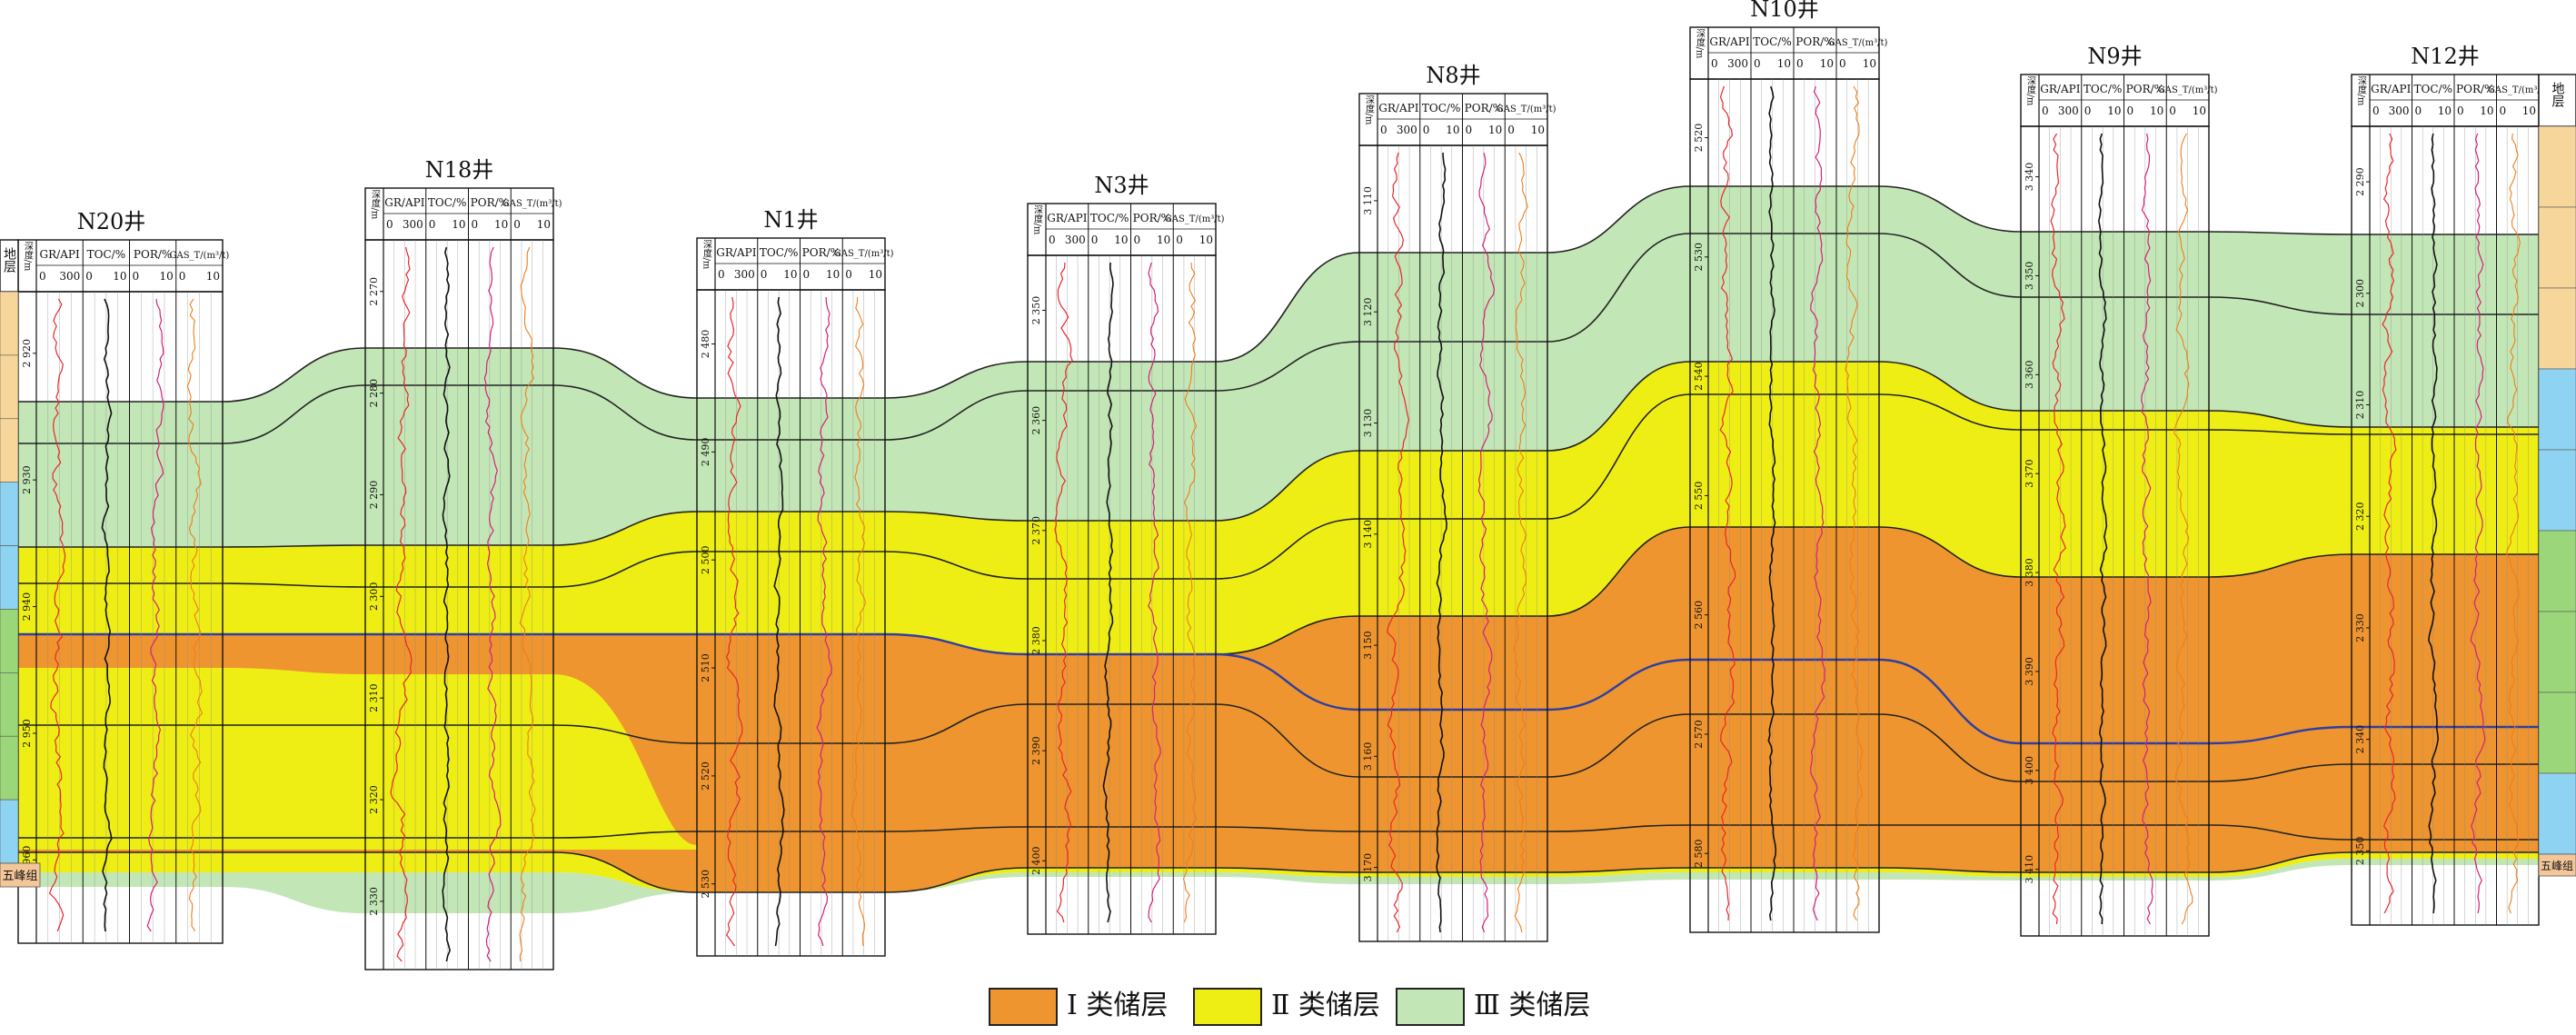  Describe the element at coordinates (1699, 496) in the screenshot. I see `depth-tick-label: 2 550` at that location.